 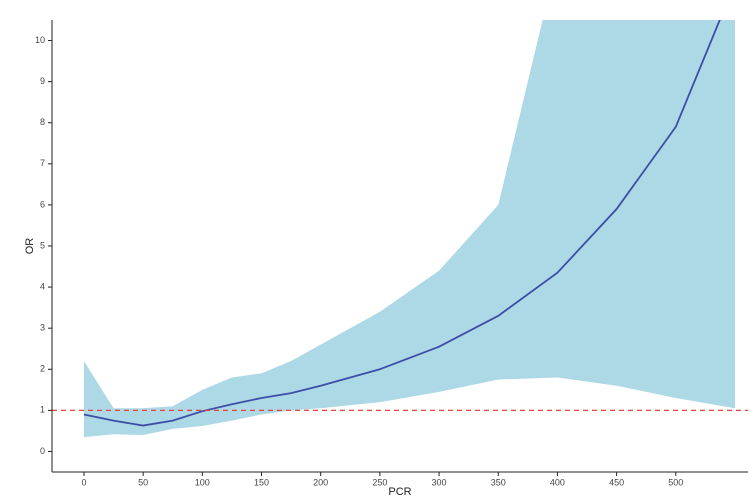 I want to click on x-tick-label: 100, so click(x=202, y=482).